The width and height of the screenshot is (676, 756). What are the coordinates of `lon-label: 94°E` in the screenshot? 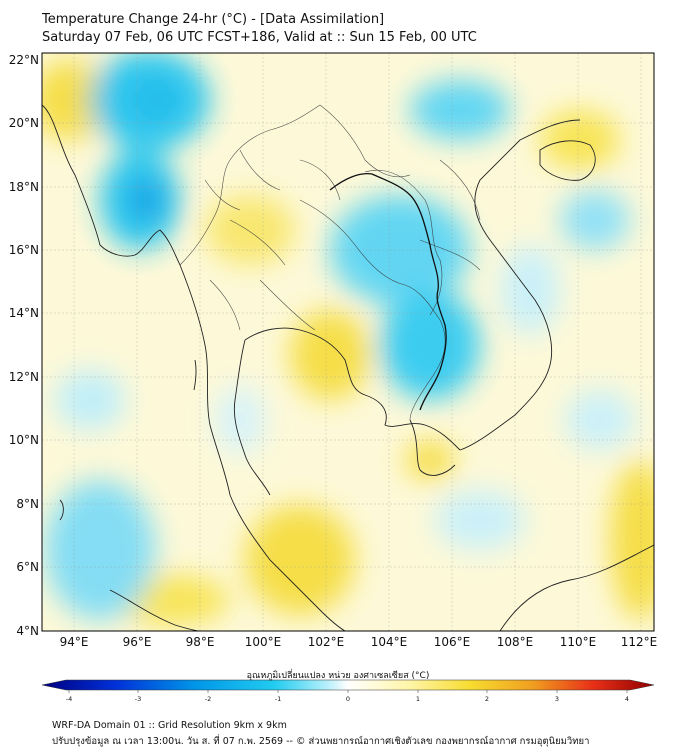 It's located at (74, 642).